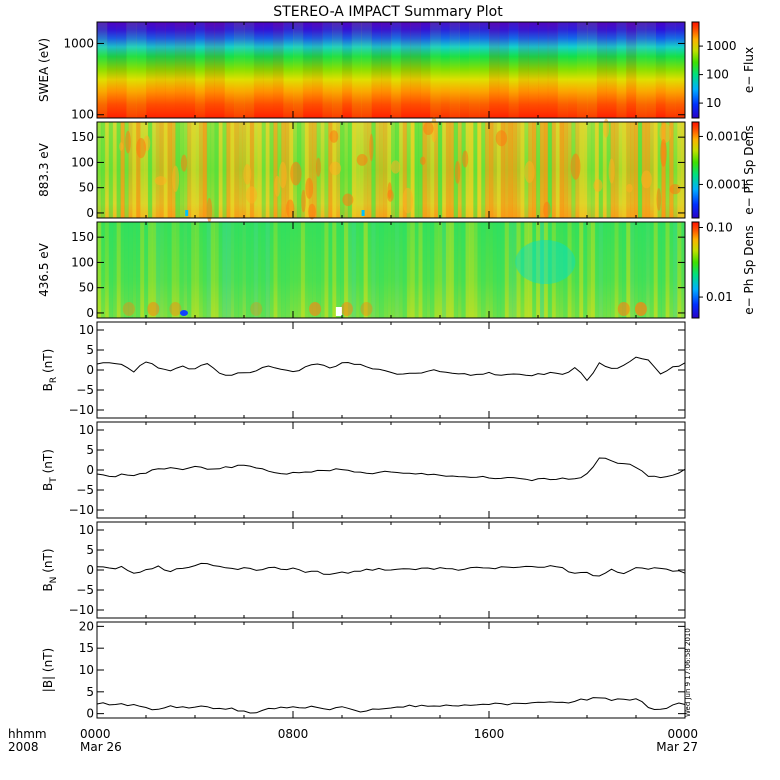 This screenshot has width=780, height=780. I want to click on swea-y-axis-label: SWEA (eV), so click(44, 70).